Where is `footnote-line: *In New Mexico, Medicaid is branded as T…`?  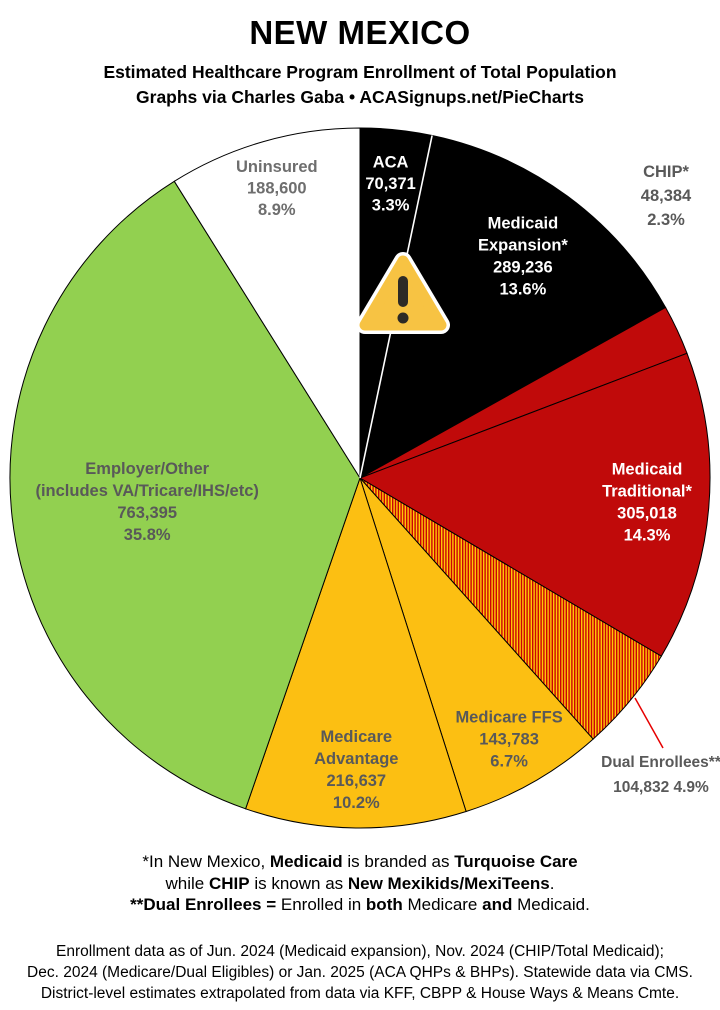
footnote-line: *In New Mexico, Medicaid is branded as T… is located at coordinates (360, 861).